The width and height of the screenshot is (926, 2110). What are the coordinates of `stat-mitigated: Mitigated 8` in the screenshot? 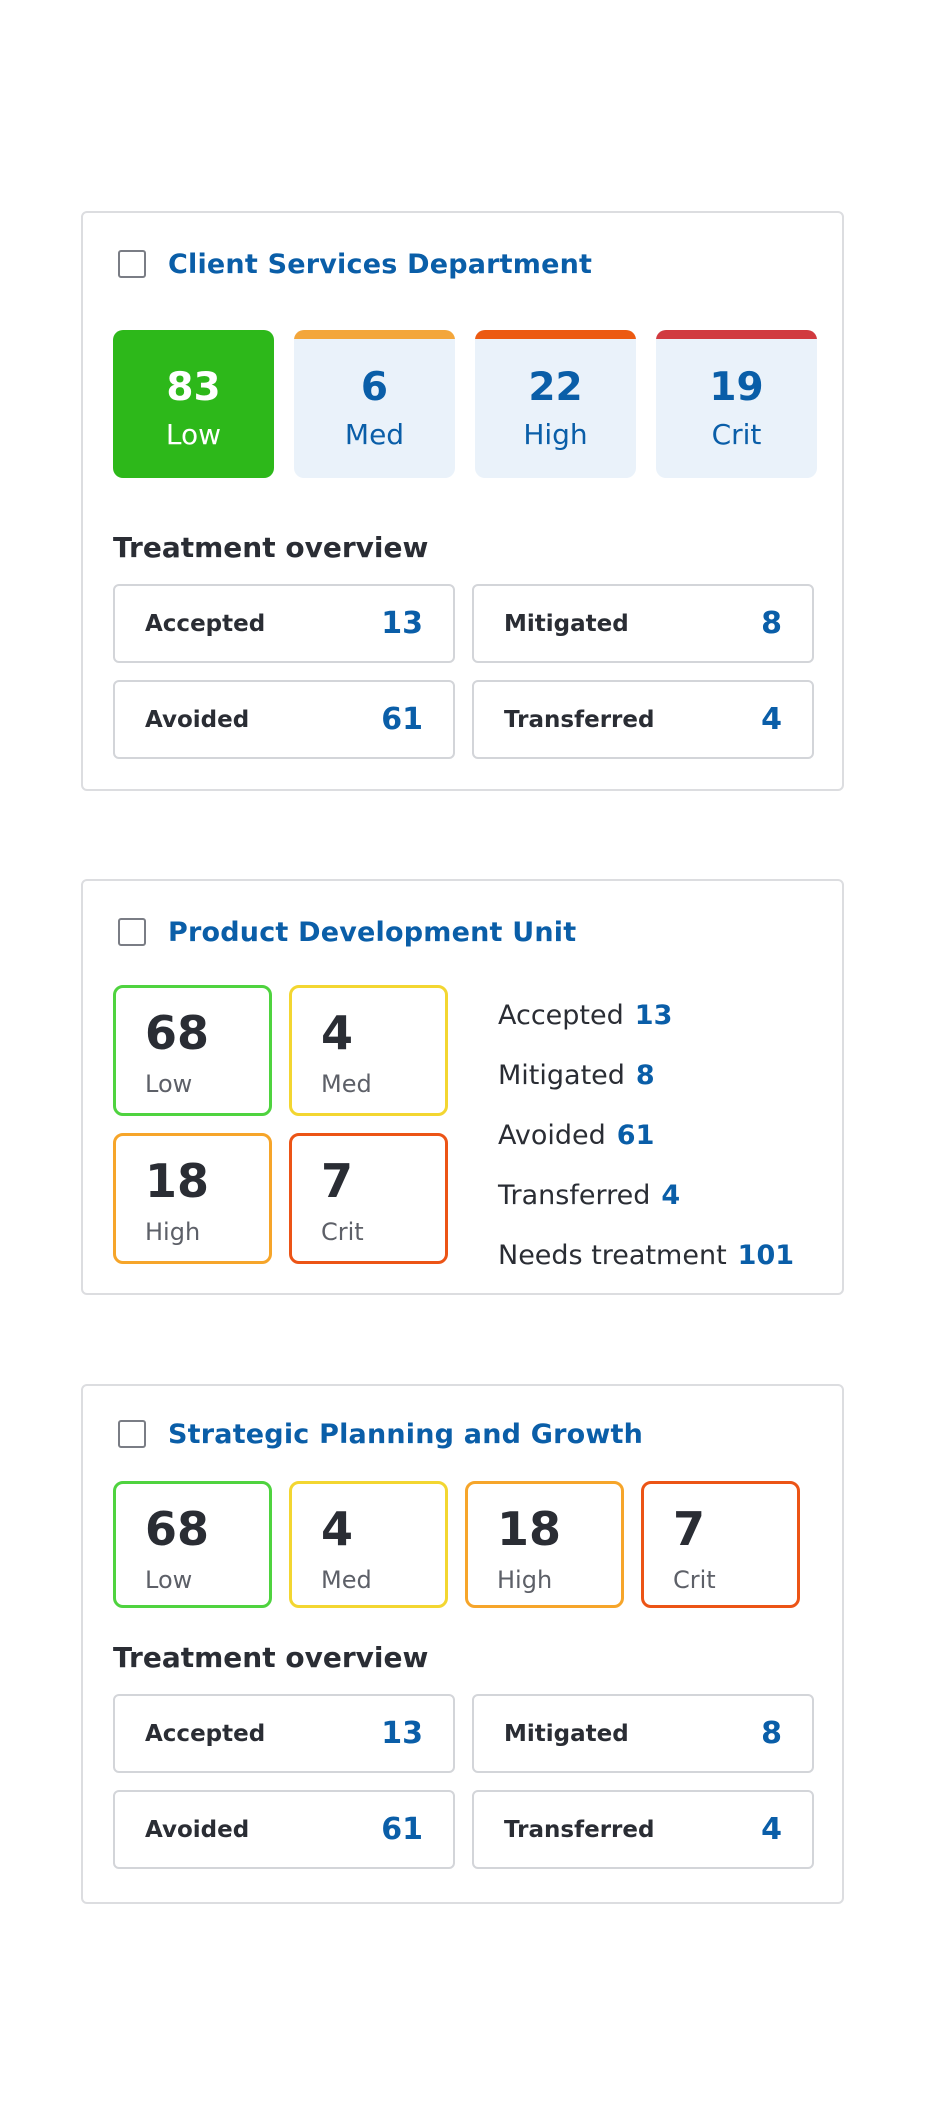 It's located at (646, 1075).